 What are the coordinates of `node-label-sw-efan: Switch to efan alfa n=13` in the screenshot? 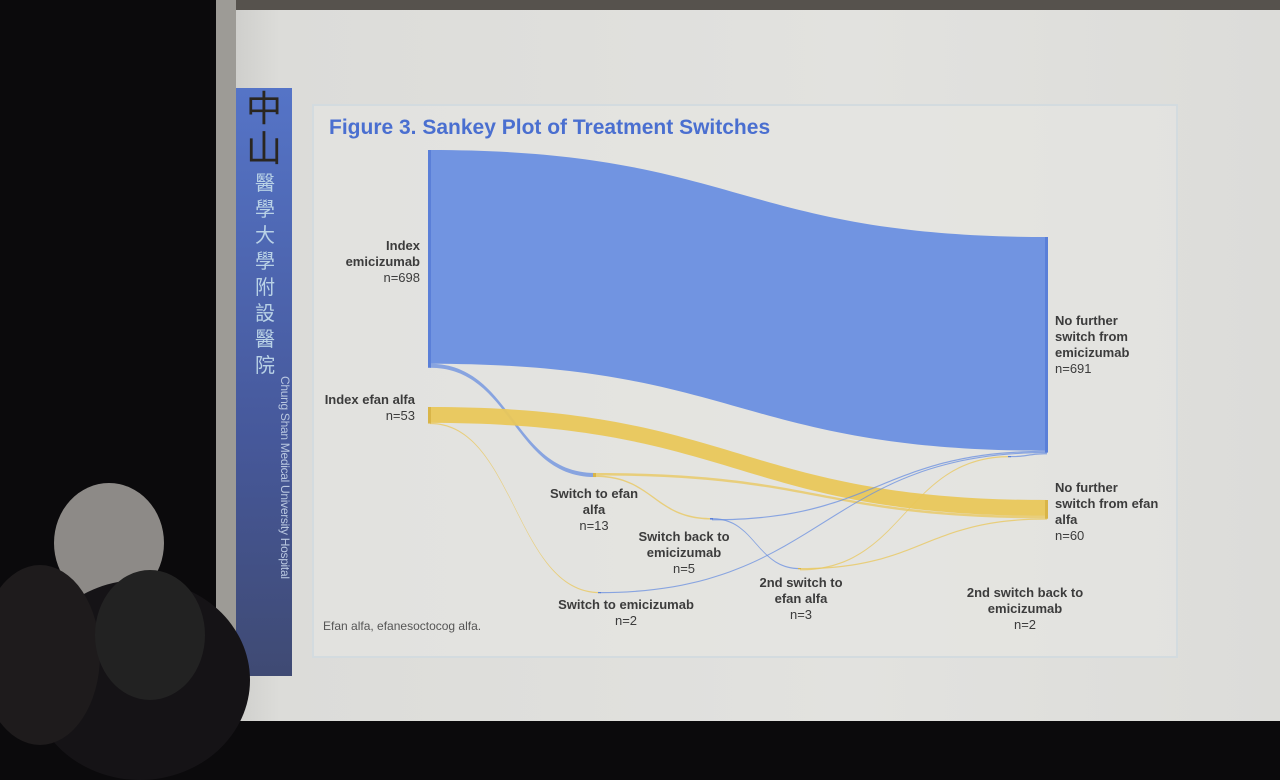 It's located at (594, 509).